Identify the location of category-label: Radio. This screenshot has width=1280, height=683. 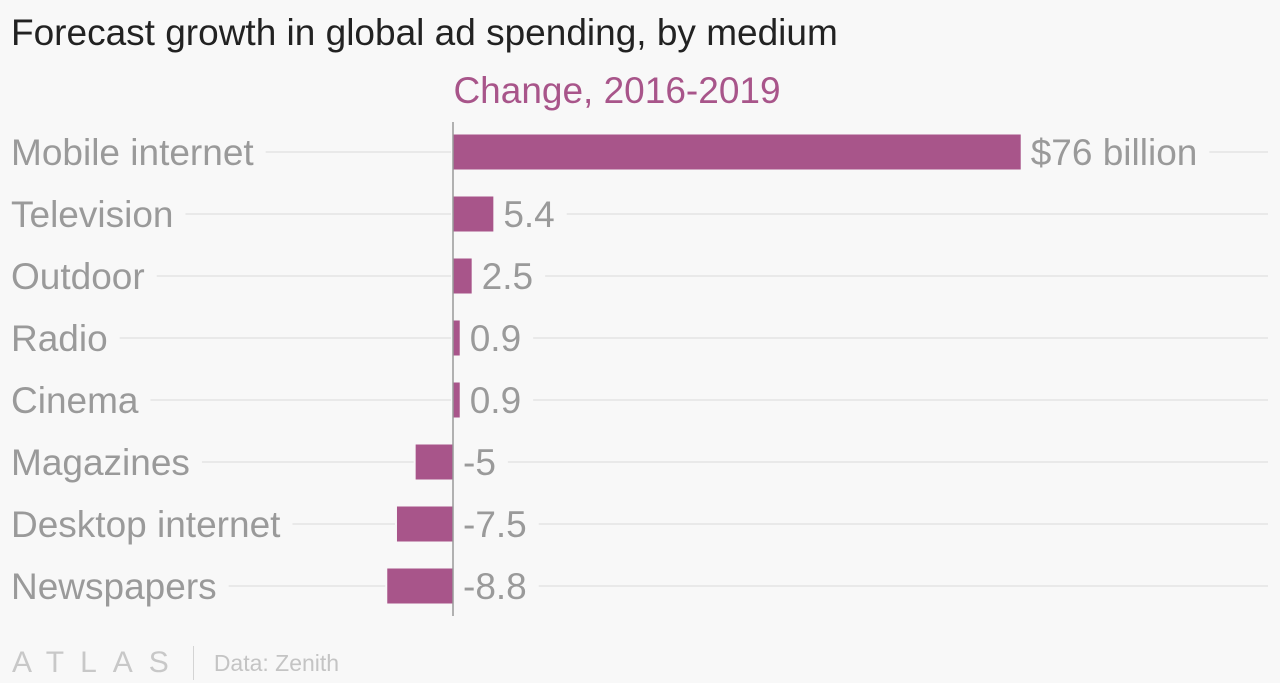
(59, 338).